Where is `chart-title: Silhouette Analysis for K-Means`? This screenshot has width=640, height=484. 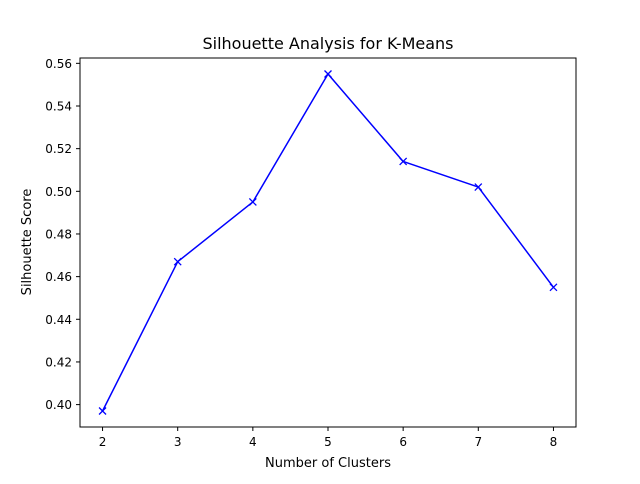
chart-title: Silhouette Analysis for K-Means is located at coordinates (327, 43).